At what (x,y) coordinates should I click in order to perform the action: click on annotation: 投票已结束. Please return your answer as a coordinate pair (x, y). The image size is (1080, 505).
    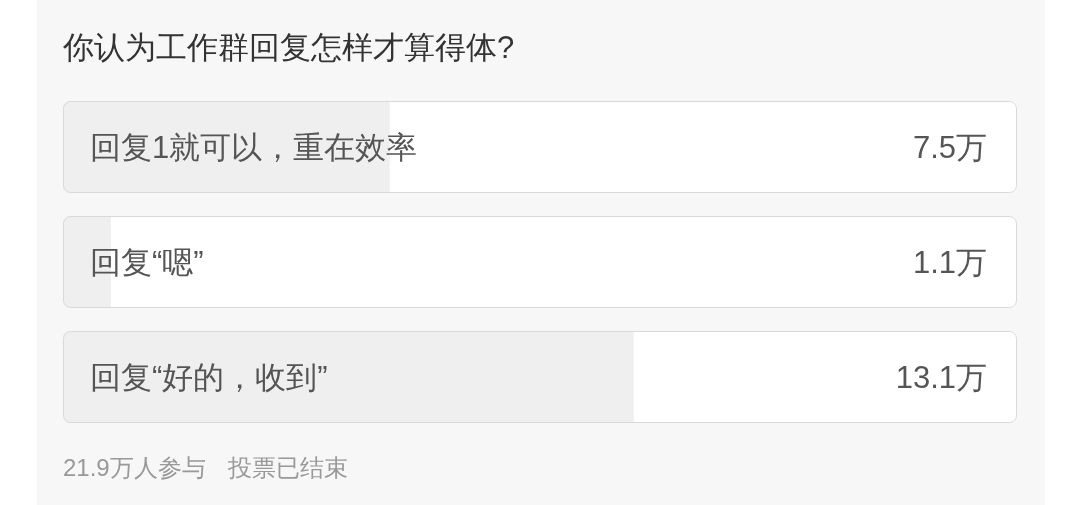
    Looking at the image, I should click on (287, 467).